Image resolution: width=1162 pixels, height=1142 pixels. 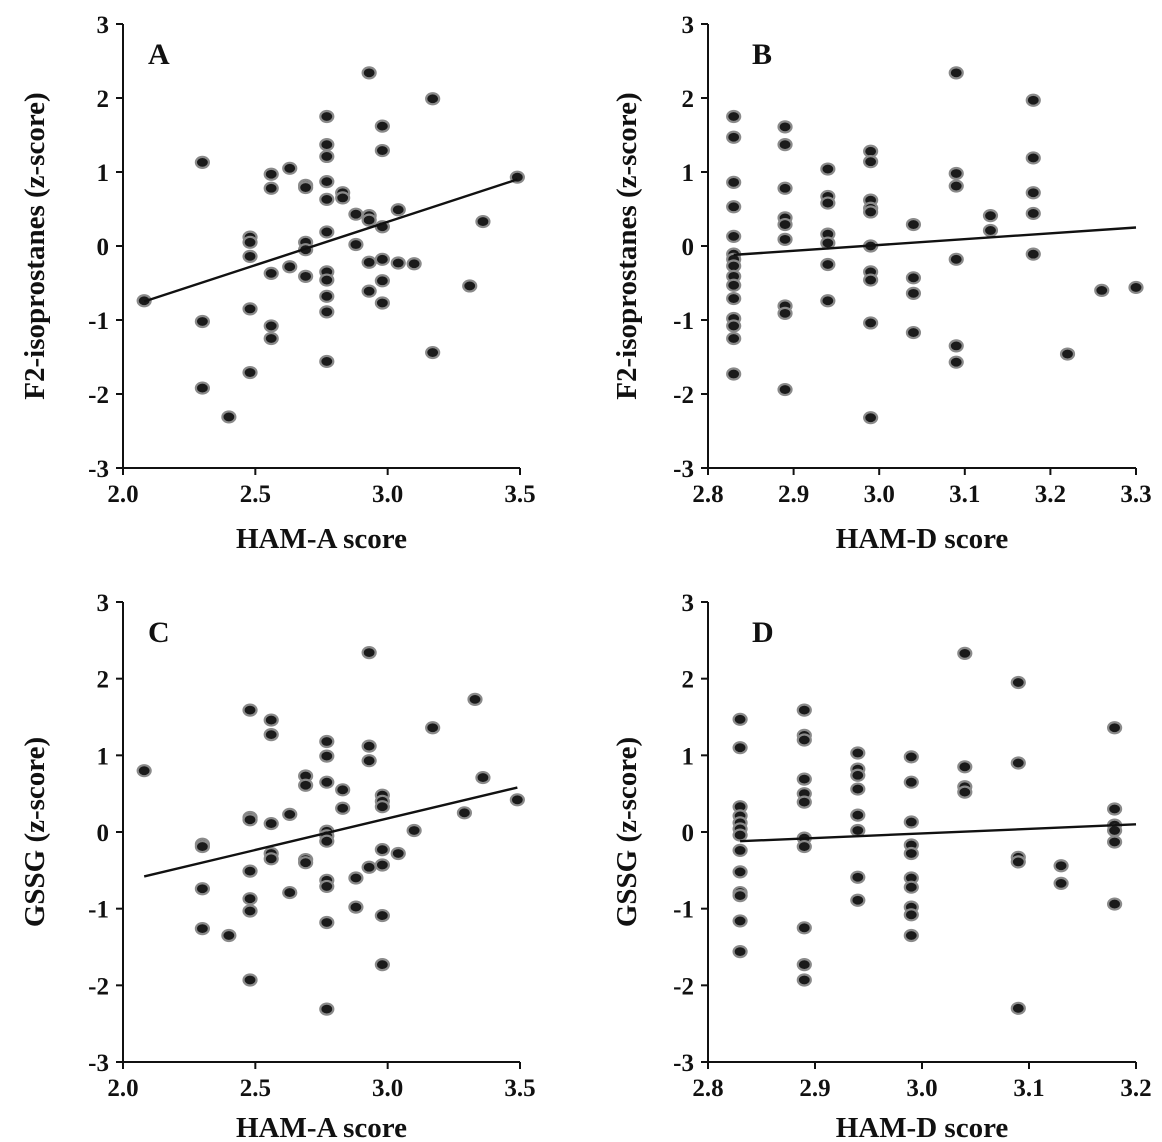 What do you see at coordinates (688, 173) in the screenshot?
I see `y-tick-label: 1` at bounding box center [688, 173].